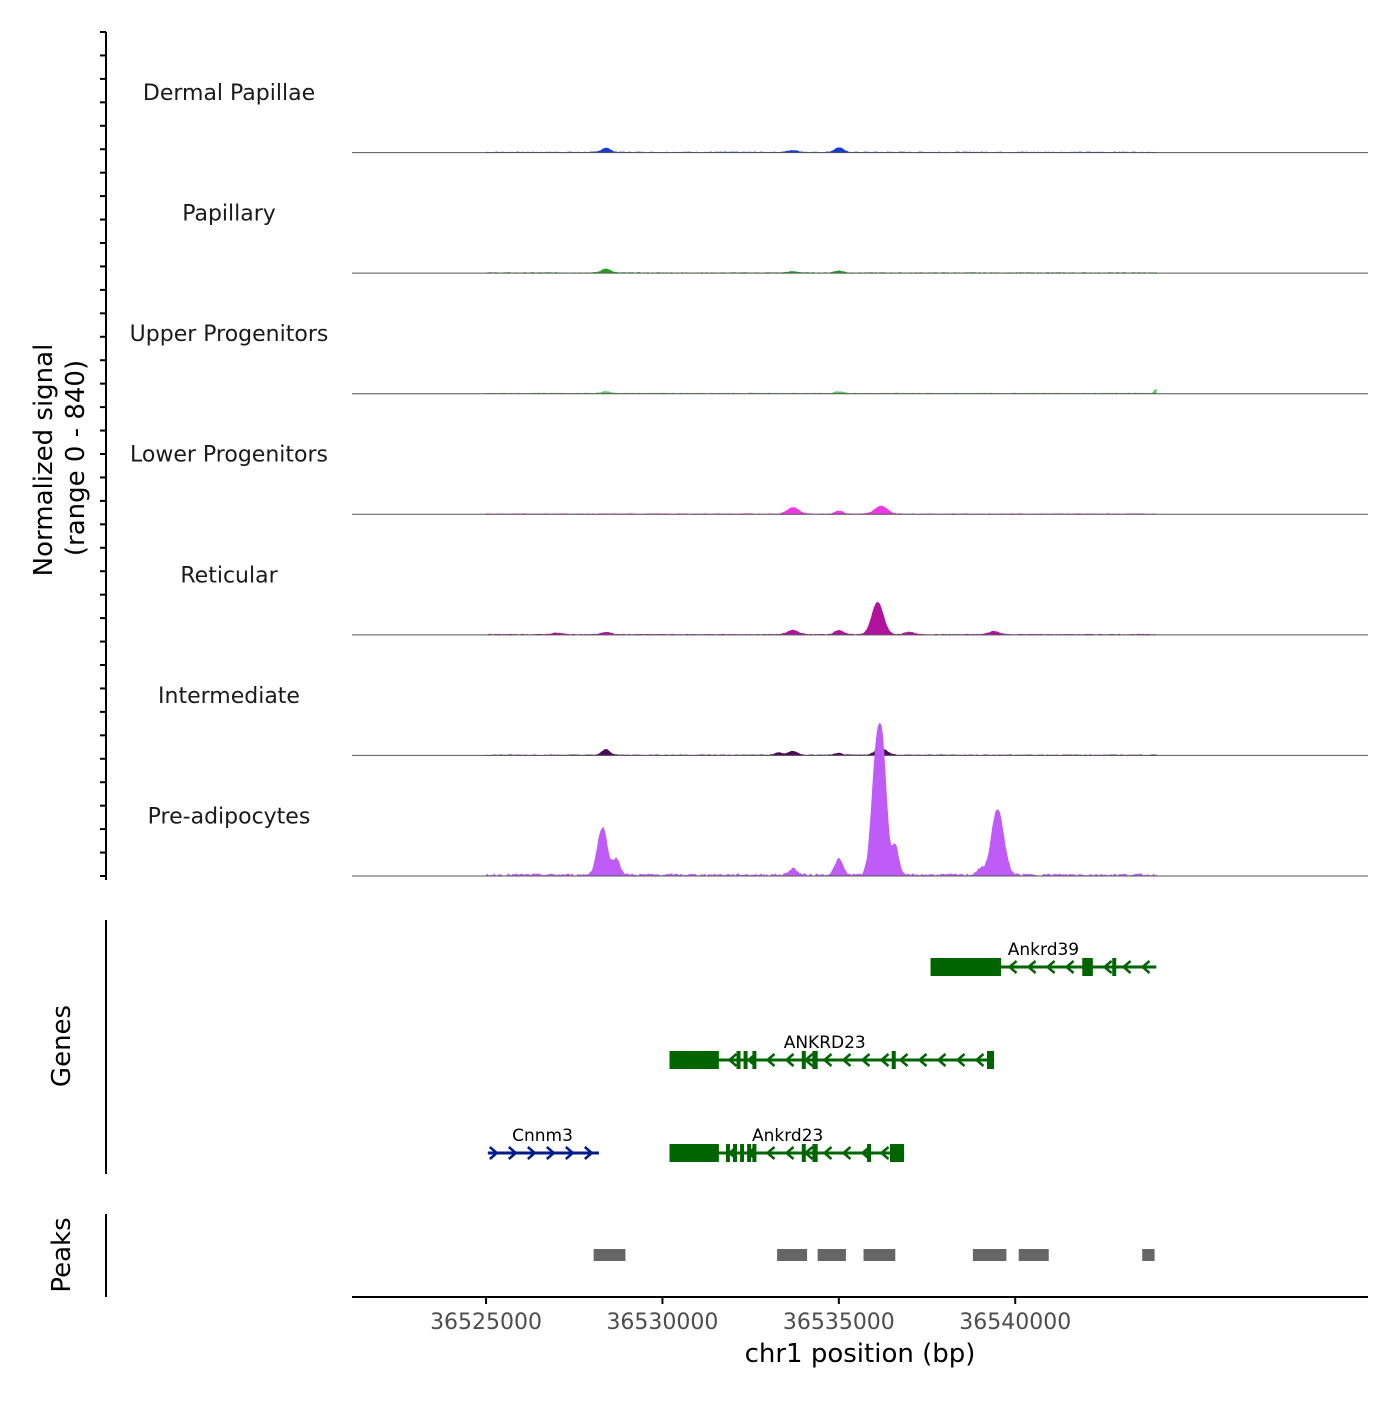 Image resolution: width=1400 pixels, height=1405 pixels. I want to click on x-axis-title: chr1 position (bp), so click(860, 1354).